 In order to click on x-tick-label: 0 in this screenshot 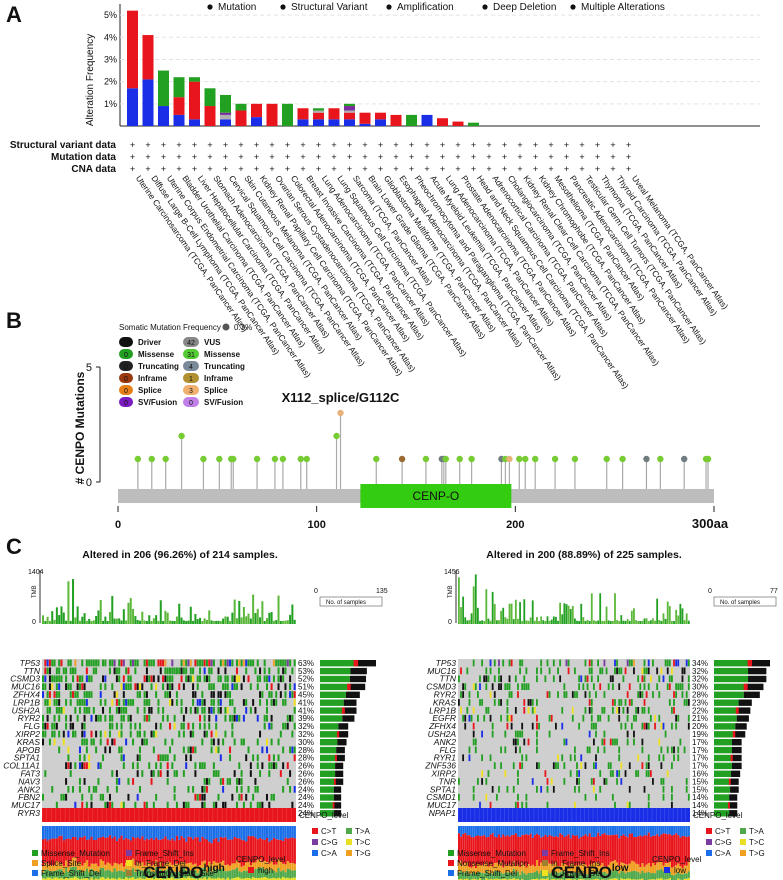, I will do `click(118, 525)`.